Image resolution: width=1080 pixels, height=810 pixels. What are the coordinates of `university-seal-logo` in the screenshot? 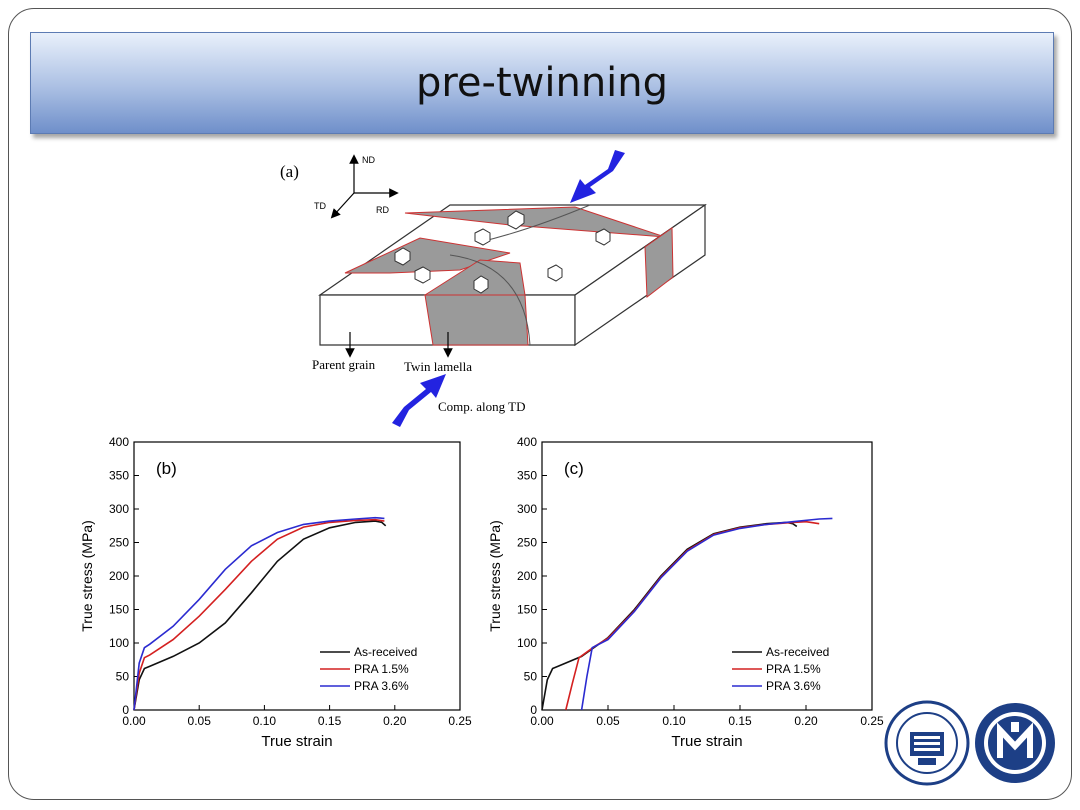 It's located at (927, 743).